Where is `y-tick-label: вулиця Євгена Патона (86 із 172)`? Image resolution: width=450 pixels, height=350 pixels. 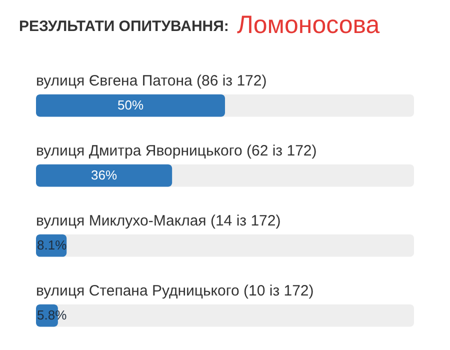
y-tick-label: вулиця Євгена Патона (86 із 172) is located at coordinates (151, 81).